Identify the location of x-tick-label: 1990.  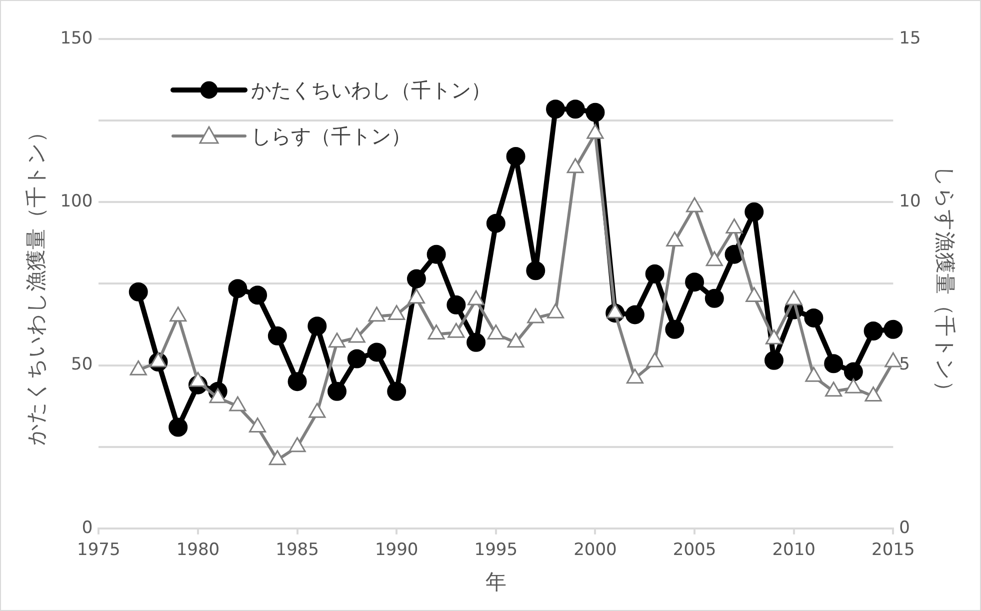
(396, 550).